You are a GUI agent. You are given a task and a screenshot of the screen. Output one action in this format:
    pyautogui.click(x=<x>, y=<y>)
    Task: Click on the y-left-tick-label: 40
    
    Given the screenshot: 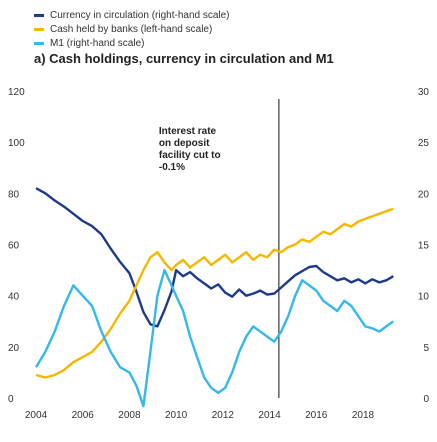 What is the action you would take?
    pyautogui.click(x=14, y=297)
    